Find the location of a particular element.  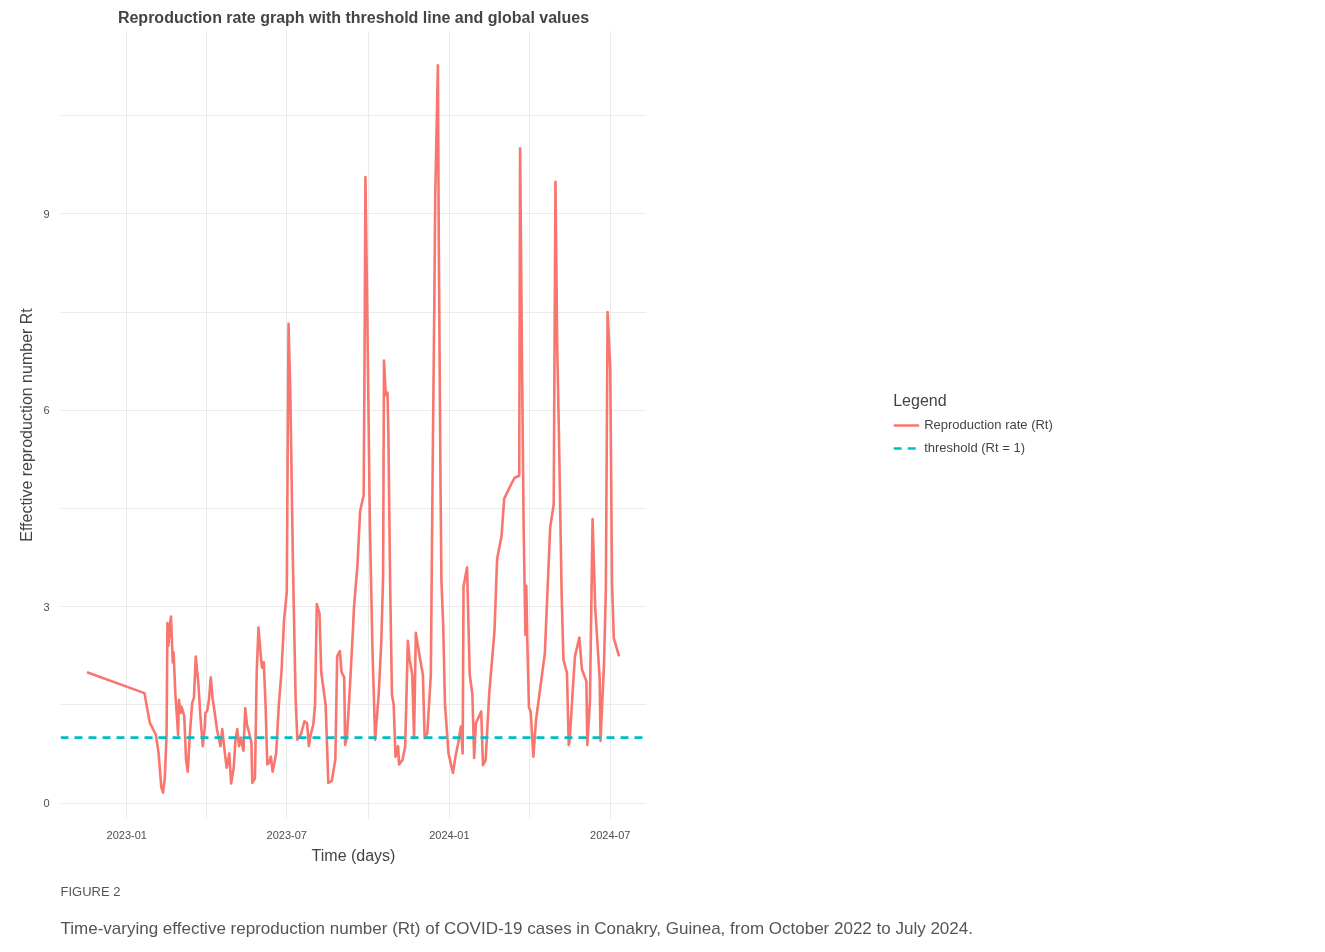

y-tick-label: 0 is located at coordinates (46, 803).